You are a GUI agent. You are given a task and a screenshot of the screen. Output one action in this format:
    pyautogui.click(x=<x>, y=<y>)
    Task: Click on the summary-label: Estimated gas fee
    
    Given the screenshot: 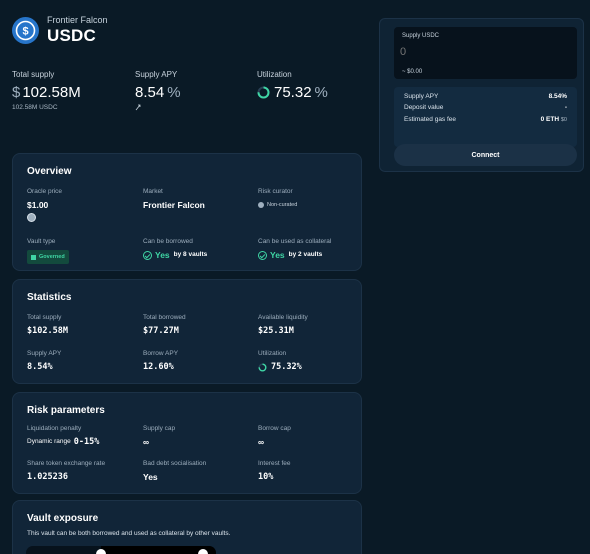 What is the action you would take?
    pyautogui.click(x=430, y=119)
    